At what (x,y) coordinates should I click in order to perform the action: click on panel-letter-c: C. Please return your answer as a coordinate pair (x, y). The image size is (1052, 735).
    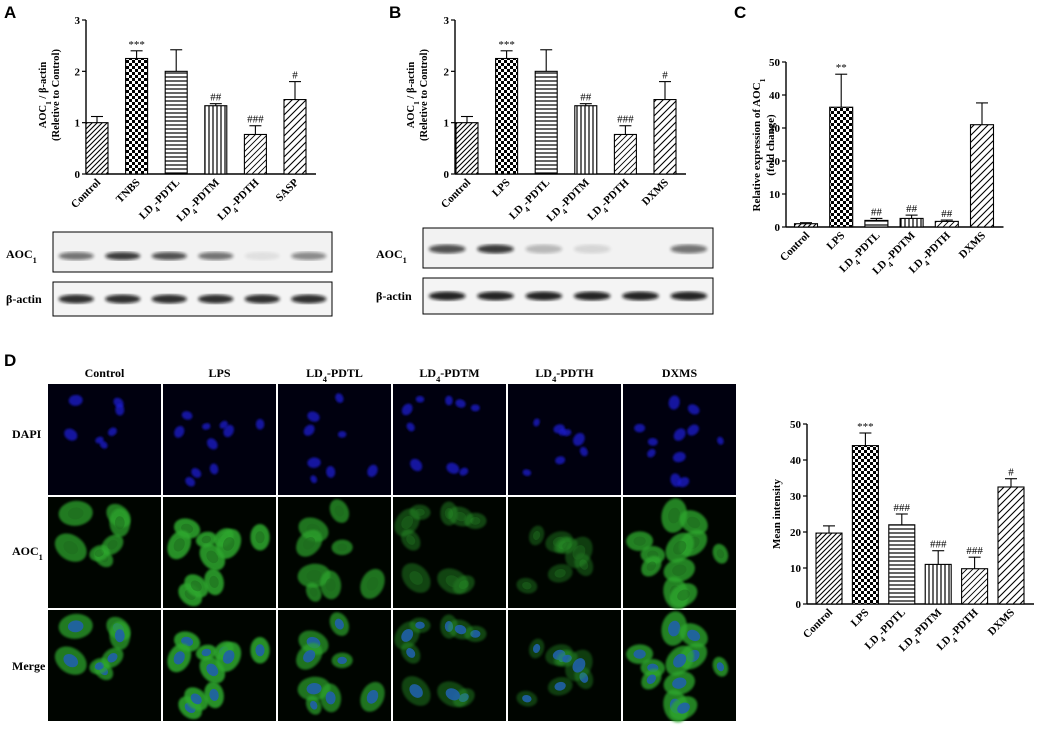
    Looking at the image, I should click on (740, 12).